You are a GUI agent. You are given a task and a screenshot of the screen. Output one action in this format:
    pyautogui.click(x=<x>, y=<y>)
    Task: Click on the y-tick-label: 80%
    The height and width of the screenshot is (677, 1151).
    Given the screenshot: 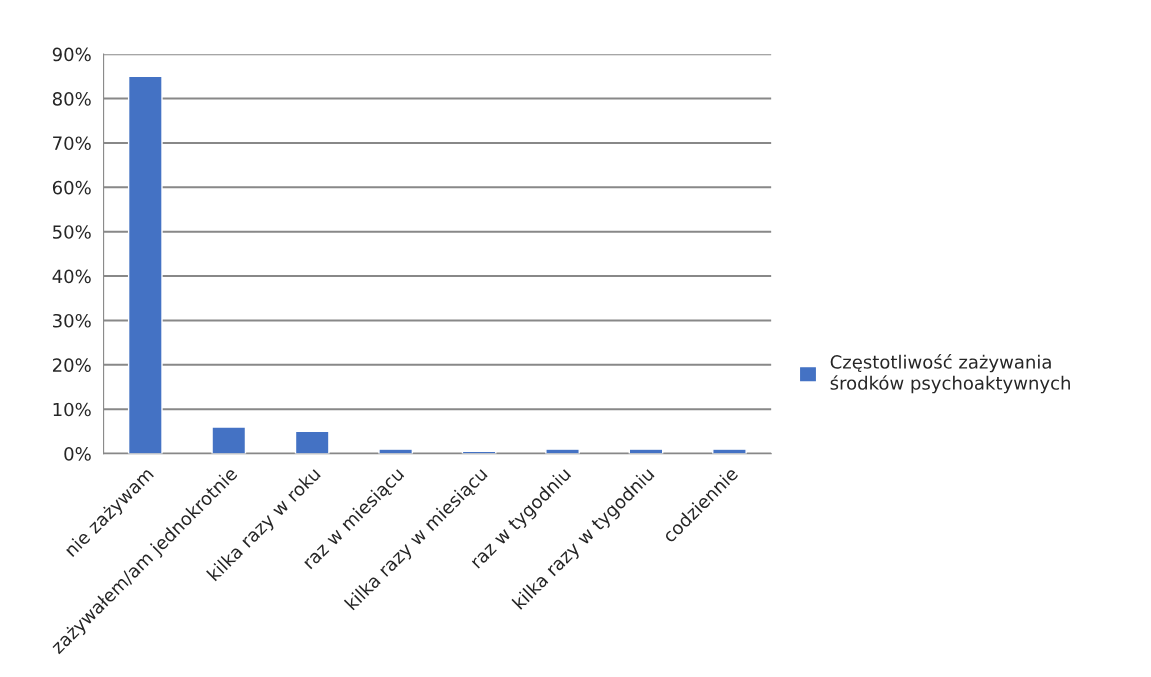 What is the action you would take?
    pyautogui.click(x=71, y=99)
    